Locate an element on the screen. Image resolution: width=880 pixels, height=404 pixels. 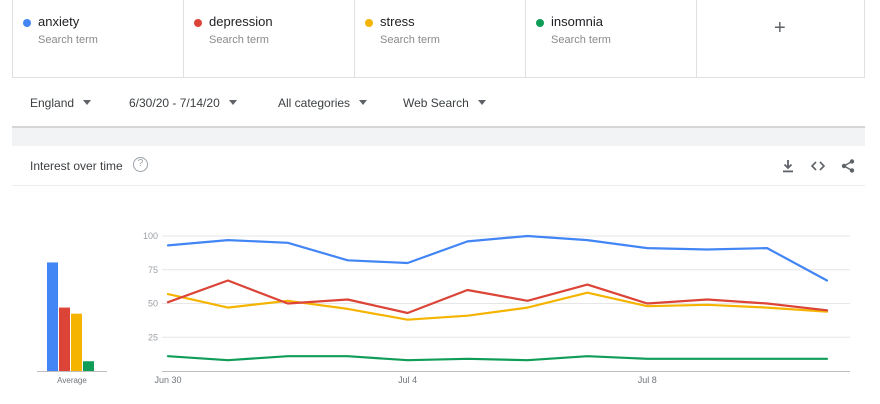
category-value: All categories is located at coordinates (314, 103).